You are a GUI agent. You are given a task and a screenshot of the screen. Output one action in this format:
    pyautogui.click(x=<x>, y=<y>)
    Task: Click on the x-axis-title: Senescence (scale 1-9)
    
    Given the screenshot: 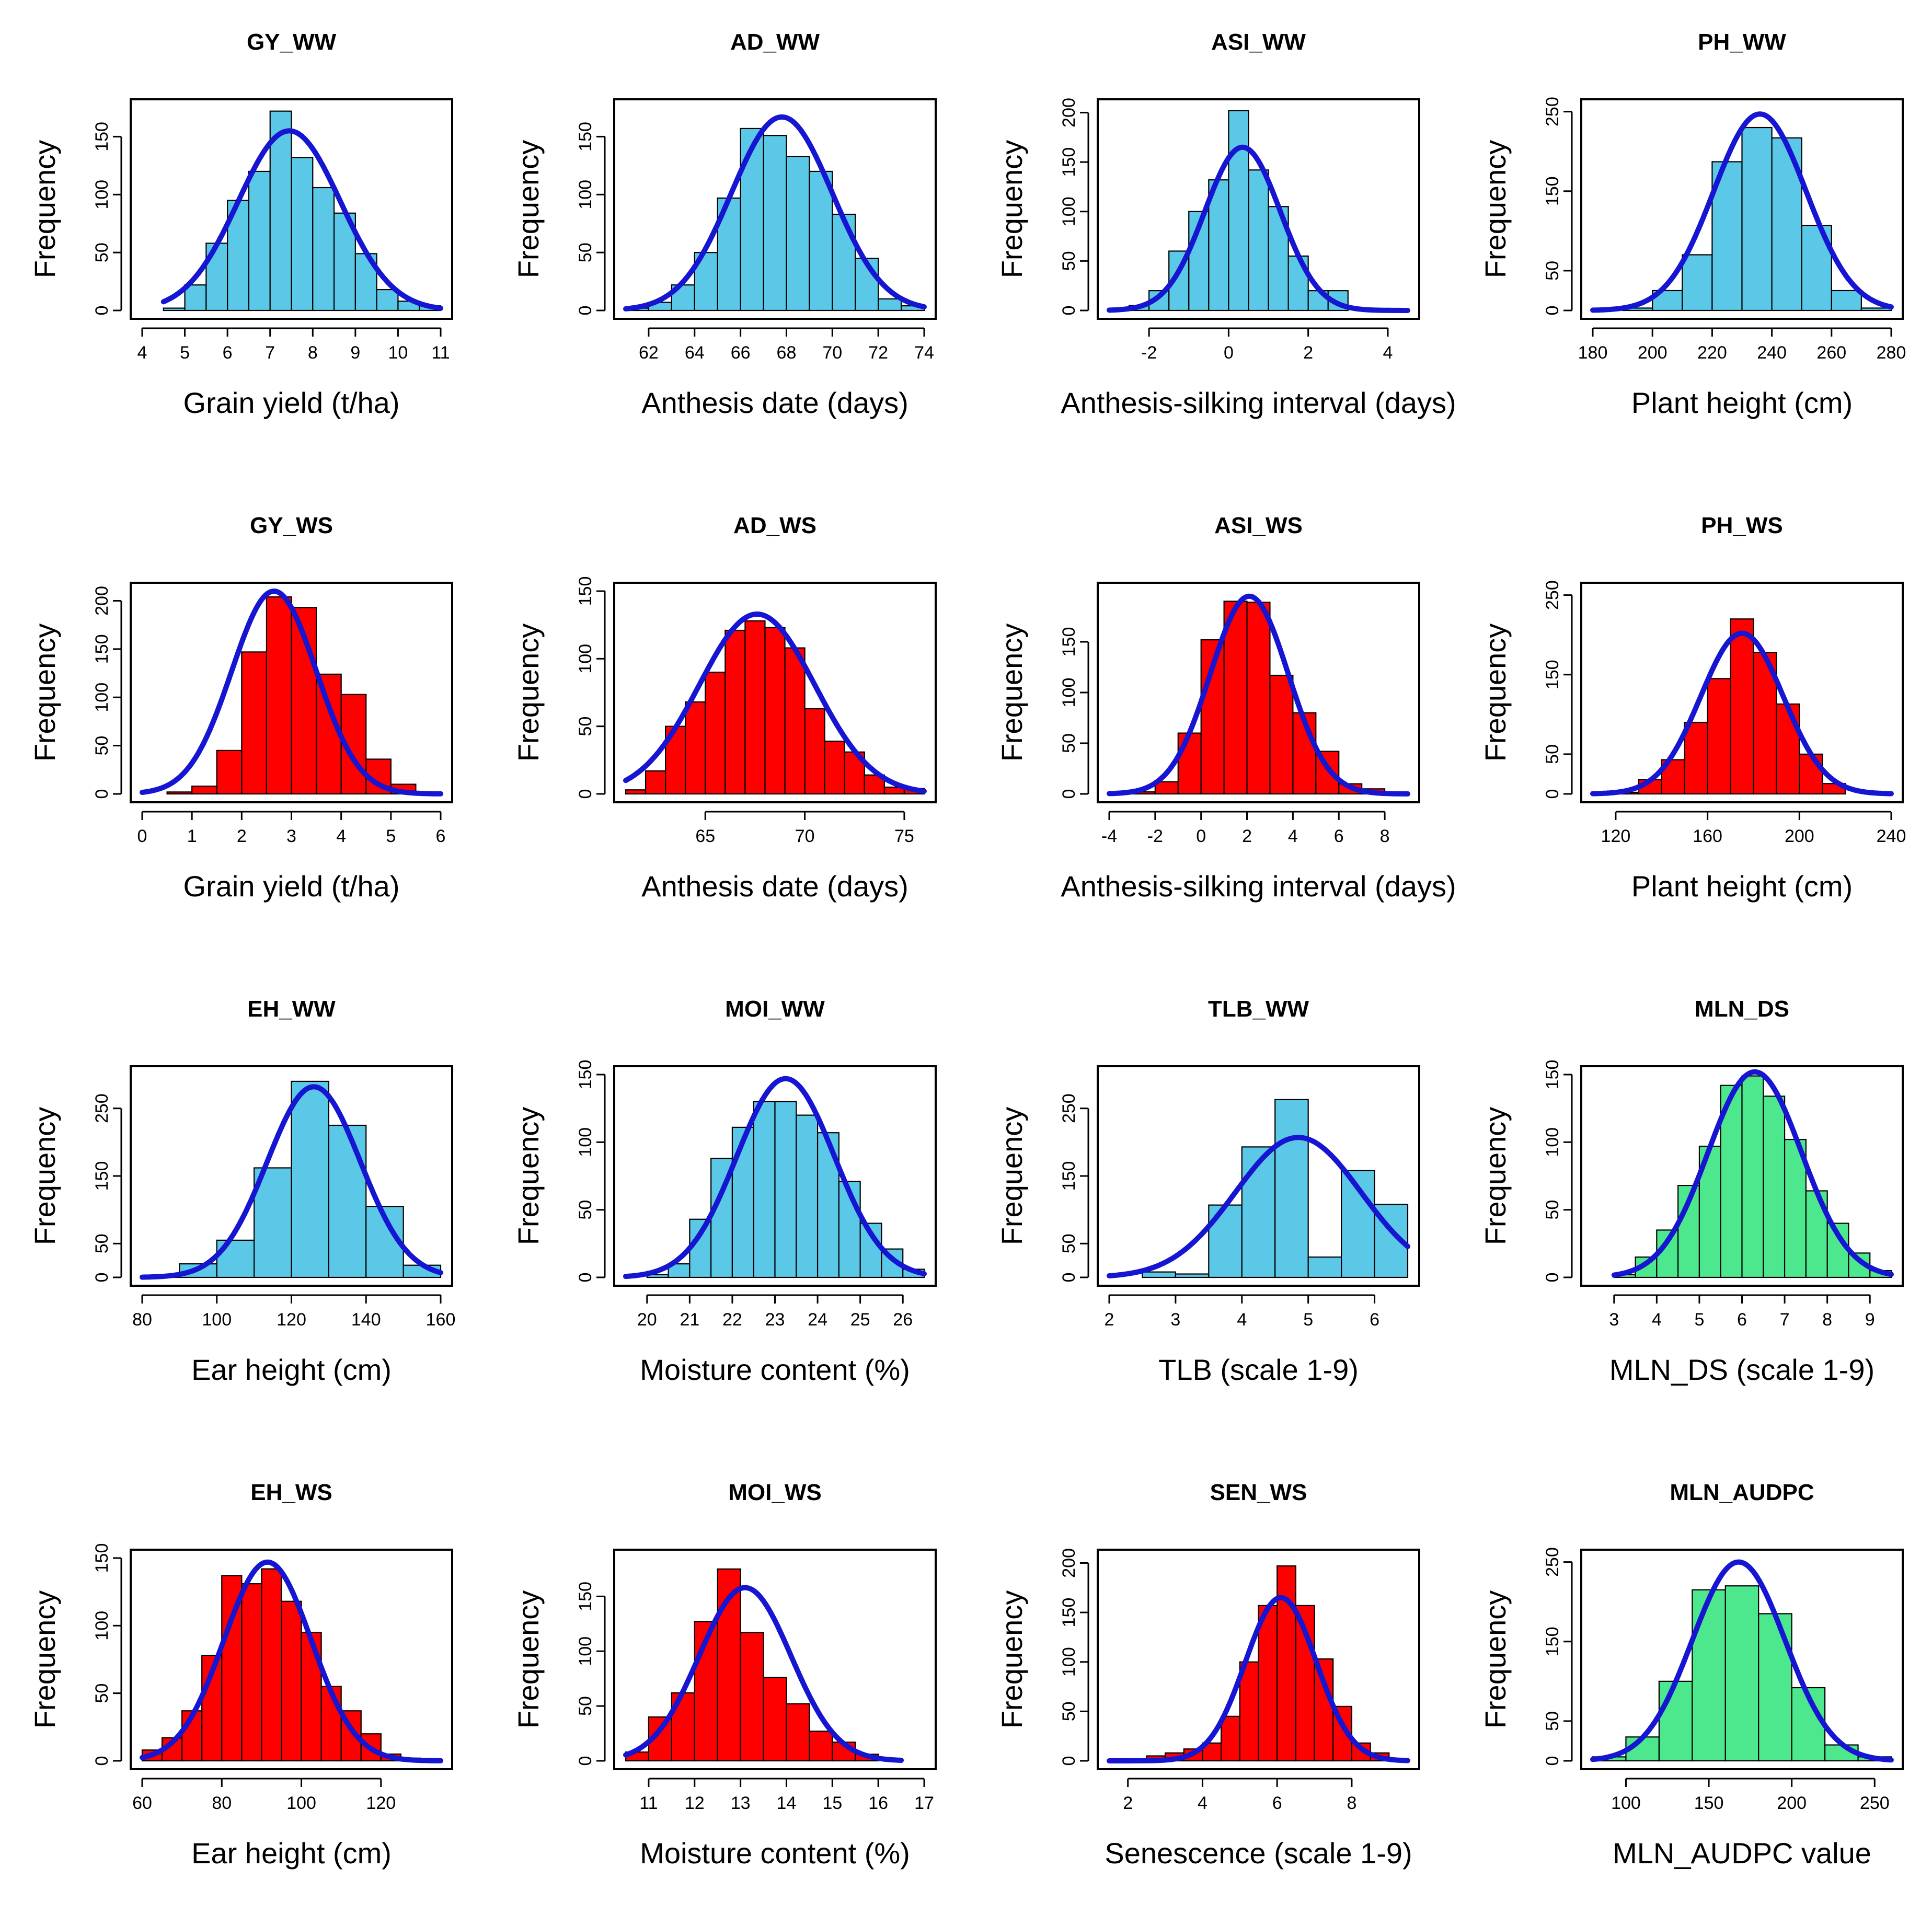 What is the action you would take?
    pyautogui.click(x=1258, y=1853)
    